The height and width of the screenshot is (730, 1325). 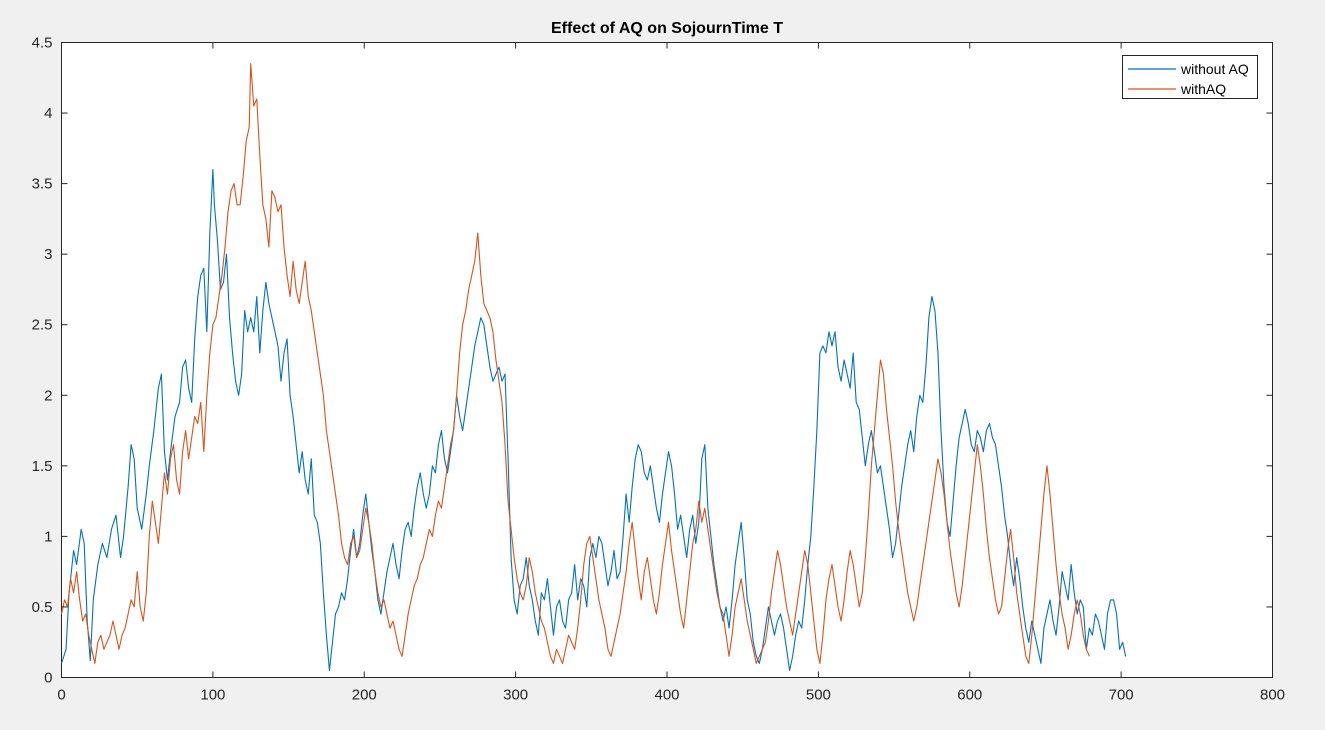 I want to click on legend-box, so click(x=1190, y=77).